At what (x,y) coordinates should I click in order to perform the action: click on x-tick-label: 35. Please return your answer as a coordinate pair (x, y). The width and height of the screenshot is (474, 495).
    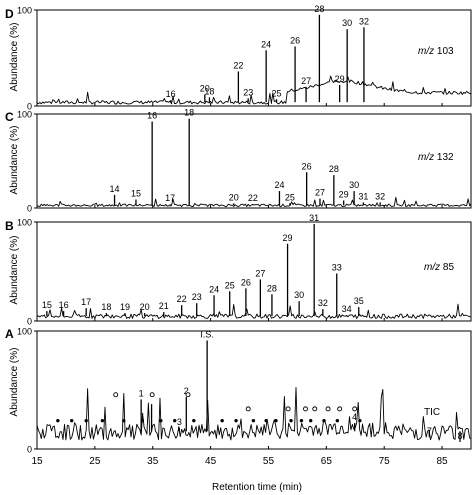
    Looking at the image, I should click on (153, 461).